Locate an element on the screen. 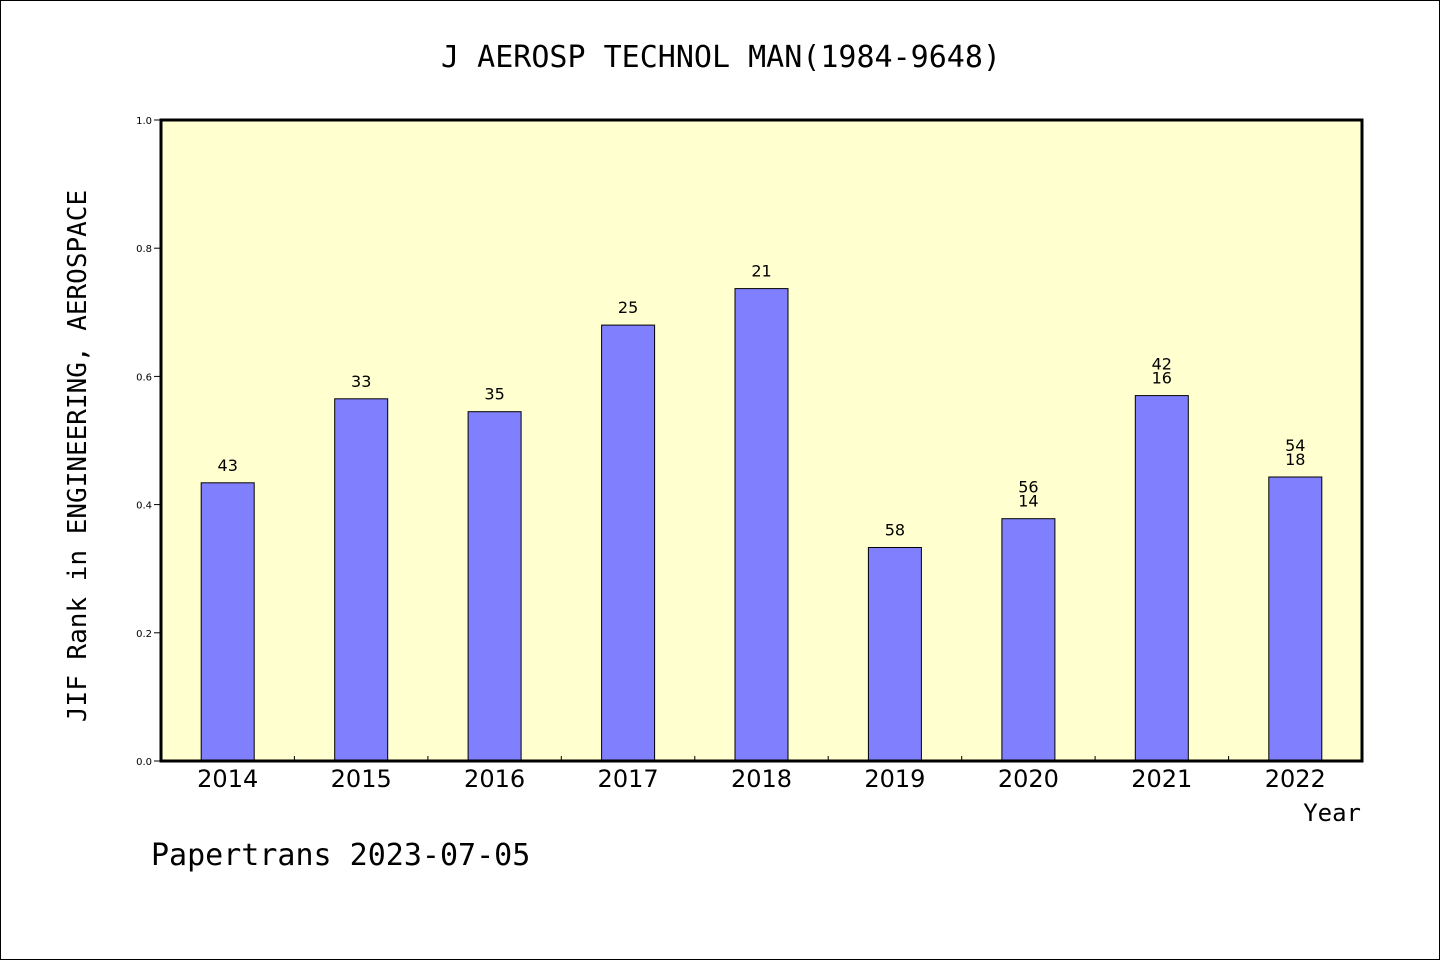  bar-2019 is located at coordinates (894, 654).